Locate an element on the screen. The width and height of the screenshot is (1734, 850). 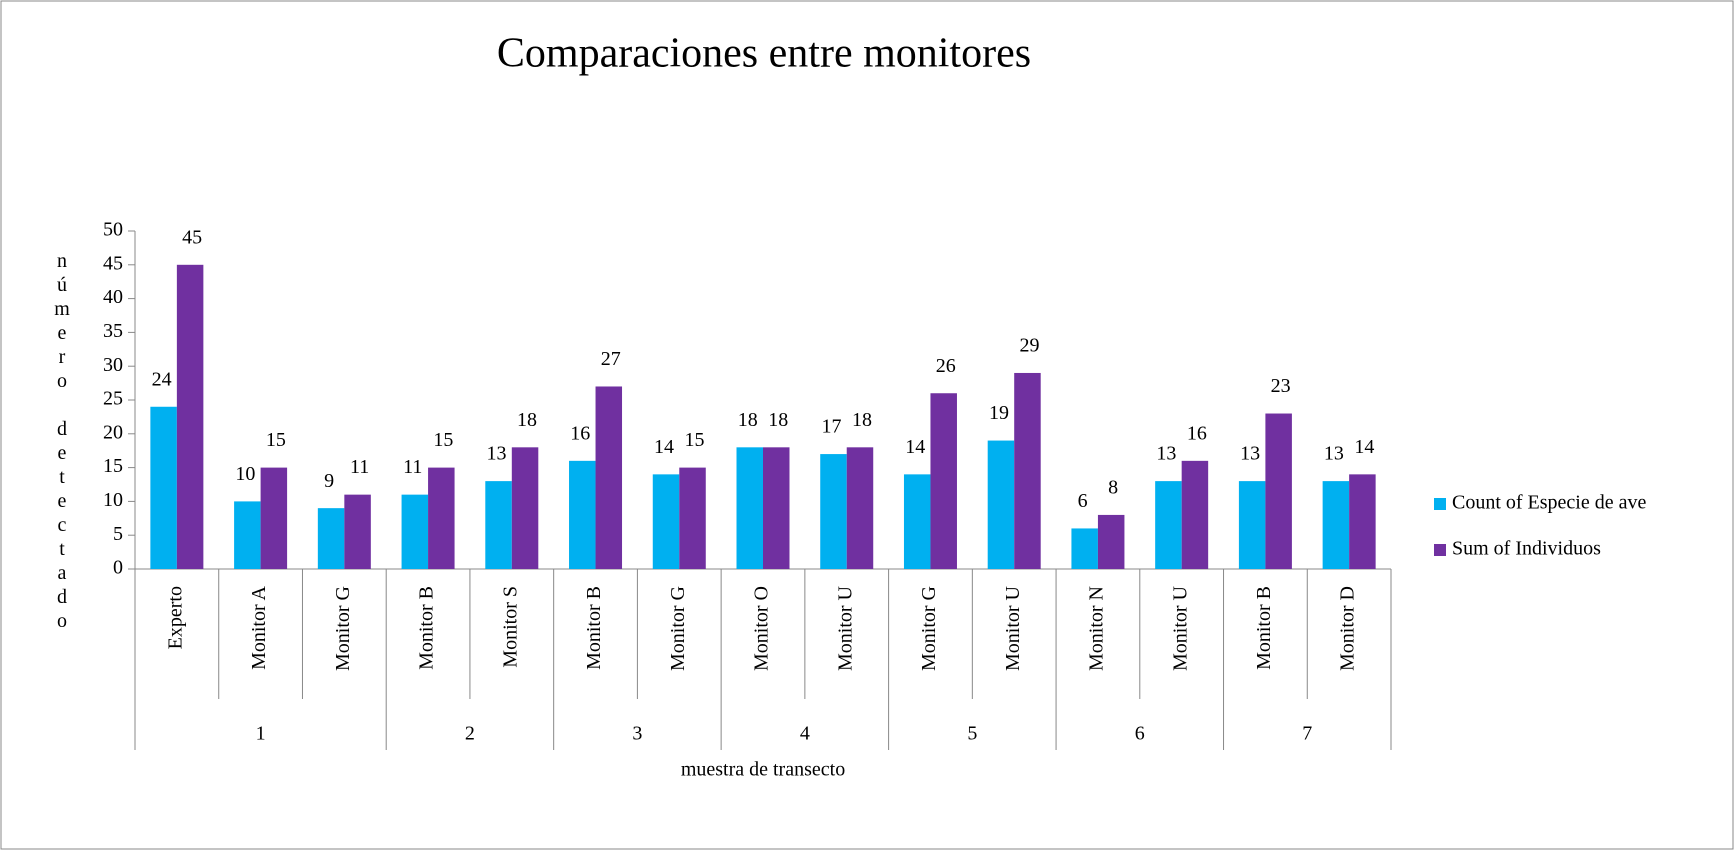
data-label: 9 is located at coordinates (329, 481).